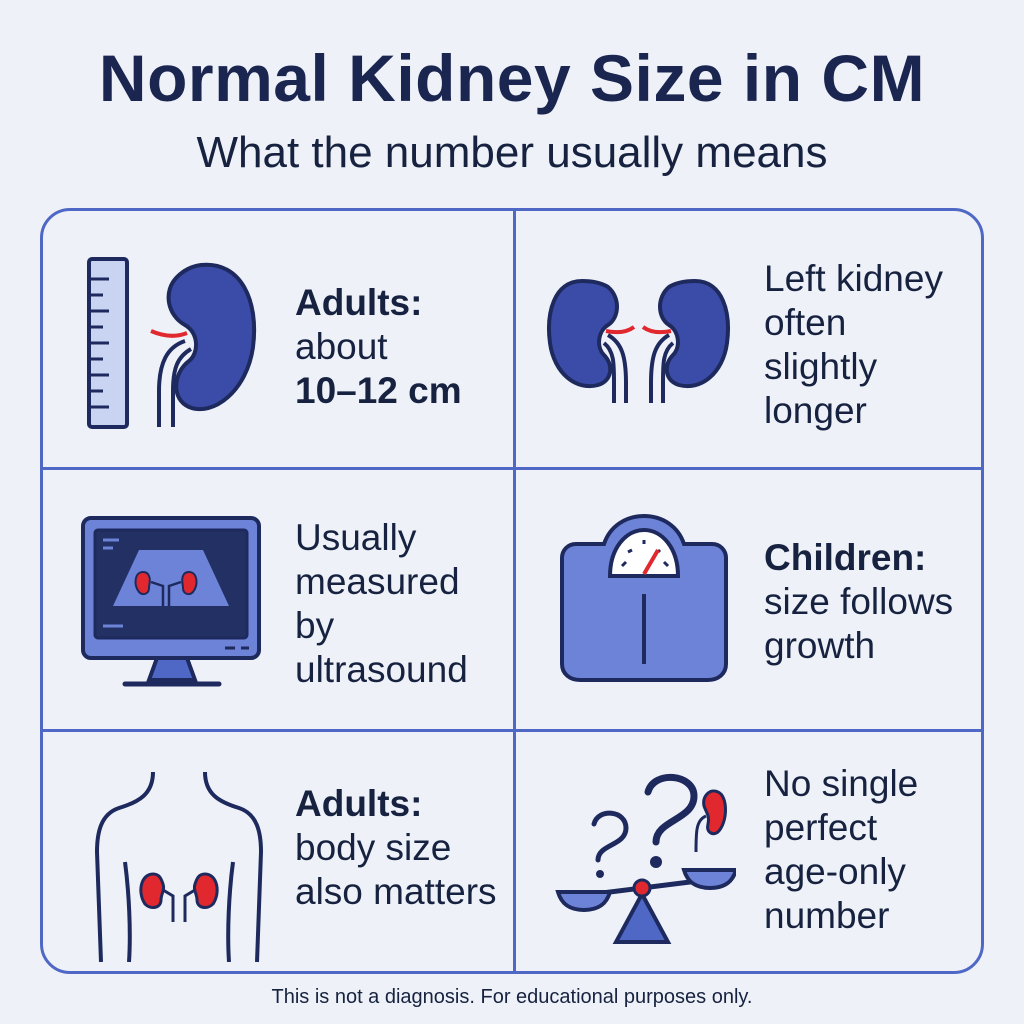 The width and height of the screenshot is (1024, 1024). What do you see at coordinates (845, 557) in the screenshot?
I see `card-heading: Children:` at bounding box center [845, 557].